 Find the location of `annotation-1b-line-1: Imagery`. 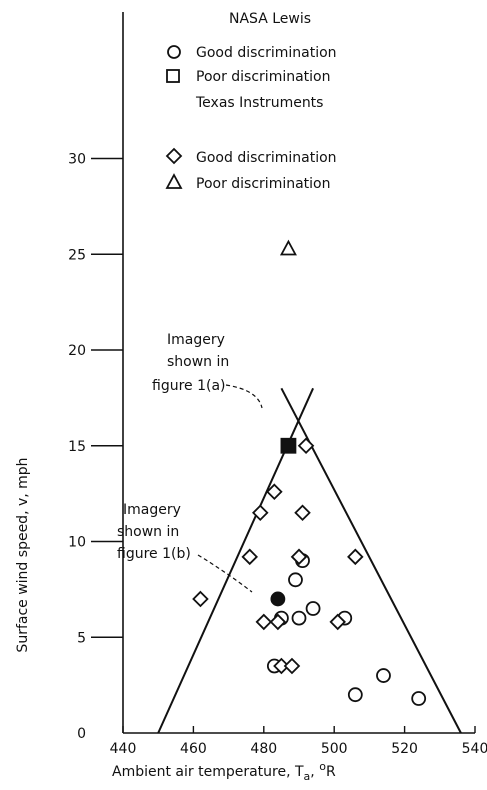

annotation-1b-line-1: Imagery is located at coordinates (152, 510).